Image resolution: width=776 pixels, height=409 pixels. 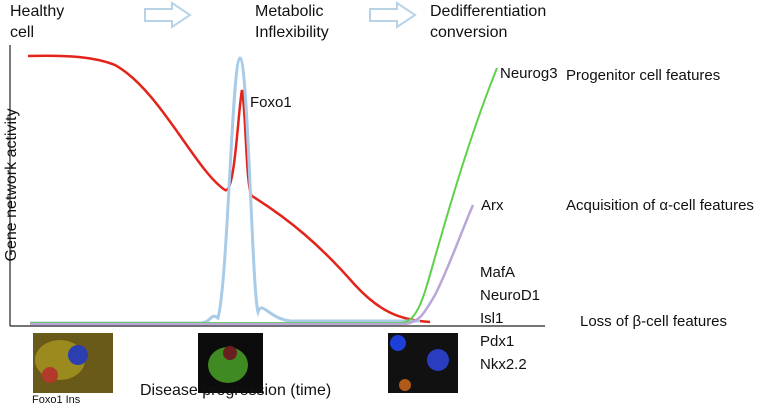 What do you see at coordinates (235, 390) in the screenshot?
I see `x-axis-label: Disease progression (time)` at bounding box center [235, 390].